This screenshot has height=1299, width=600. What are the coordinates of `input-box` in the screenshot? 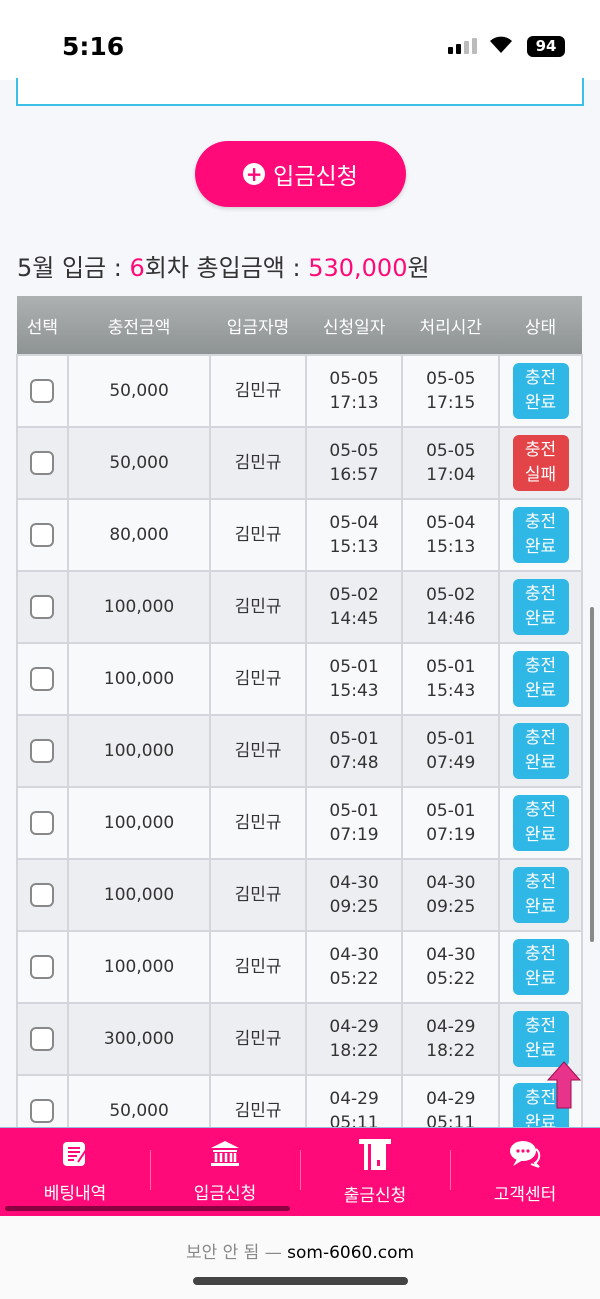 It's located at (300, 92).